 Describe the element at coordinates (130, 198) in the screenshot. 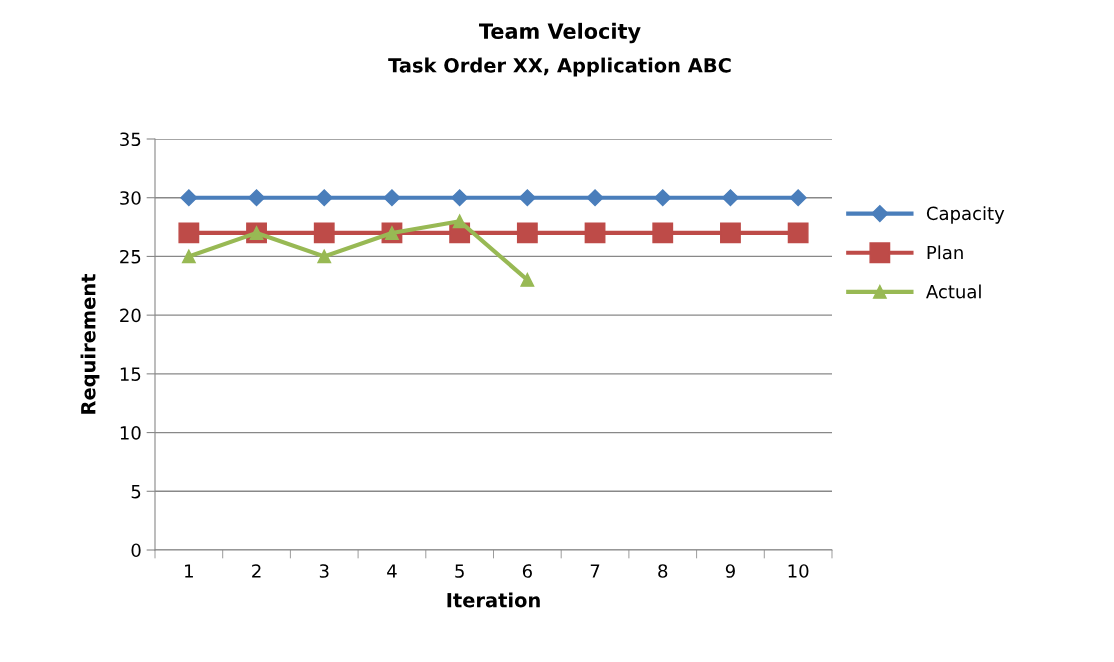

I see `y-tick-label: 30` at that location.